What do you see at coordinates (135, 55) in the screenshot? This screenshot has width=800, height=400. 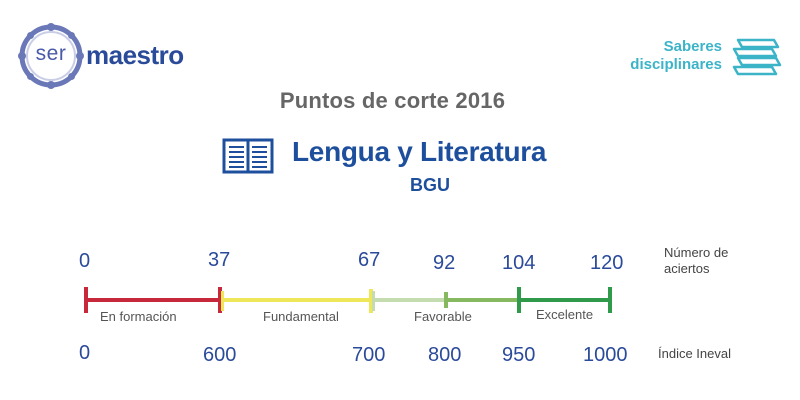 I see `logo-maestro-text: maestro` at bounding box center [135, 55].